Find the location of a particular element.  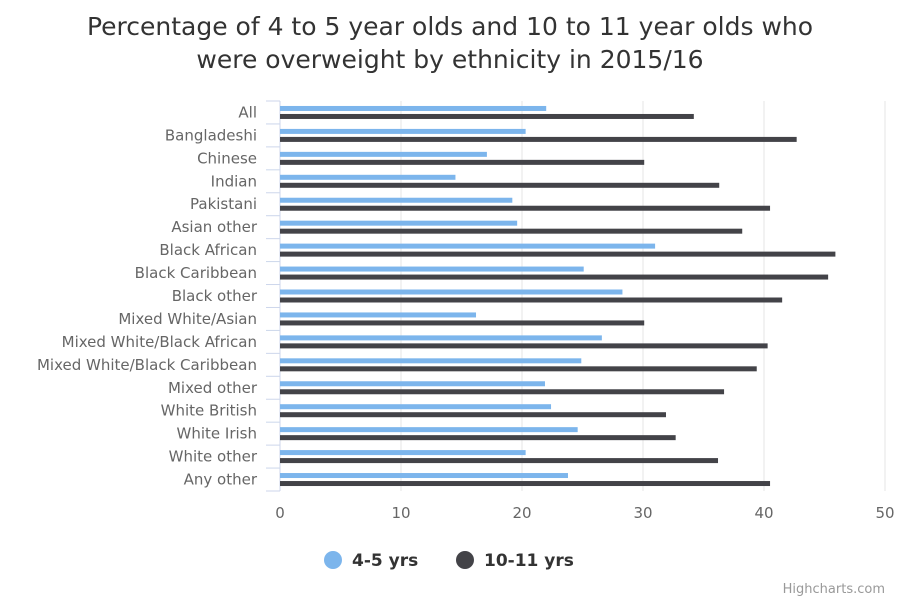

category-label: Bangladeshi is located at coordinates (211, 135).